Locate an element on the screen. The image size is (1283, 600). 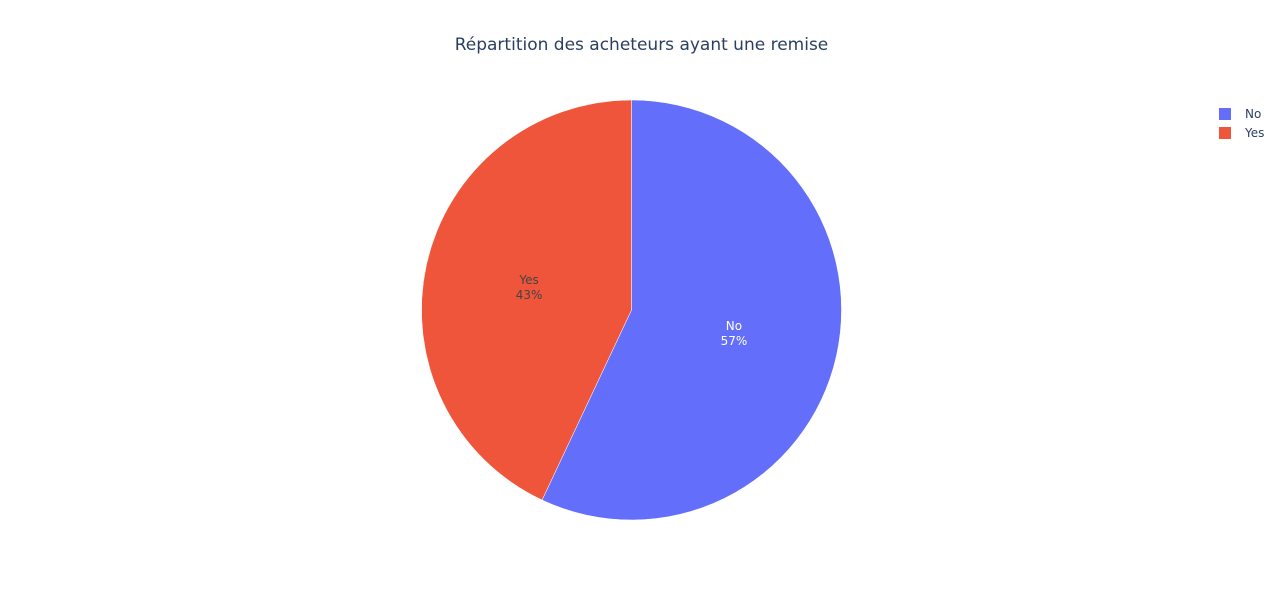
slice-label-no: No 57% is located at coordinates (734, 333).